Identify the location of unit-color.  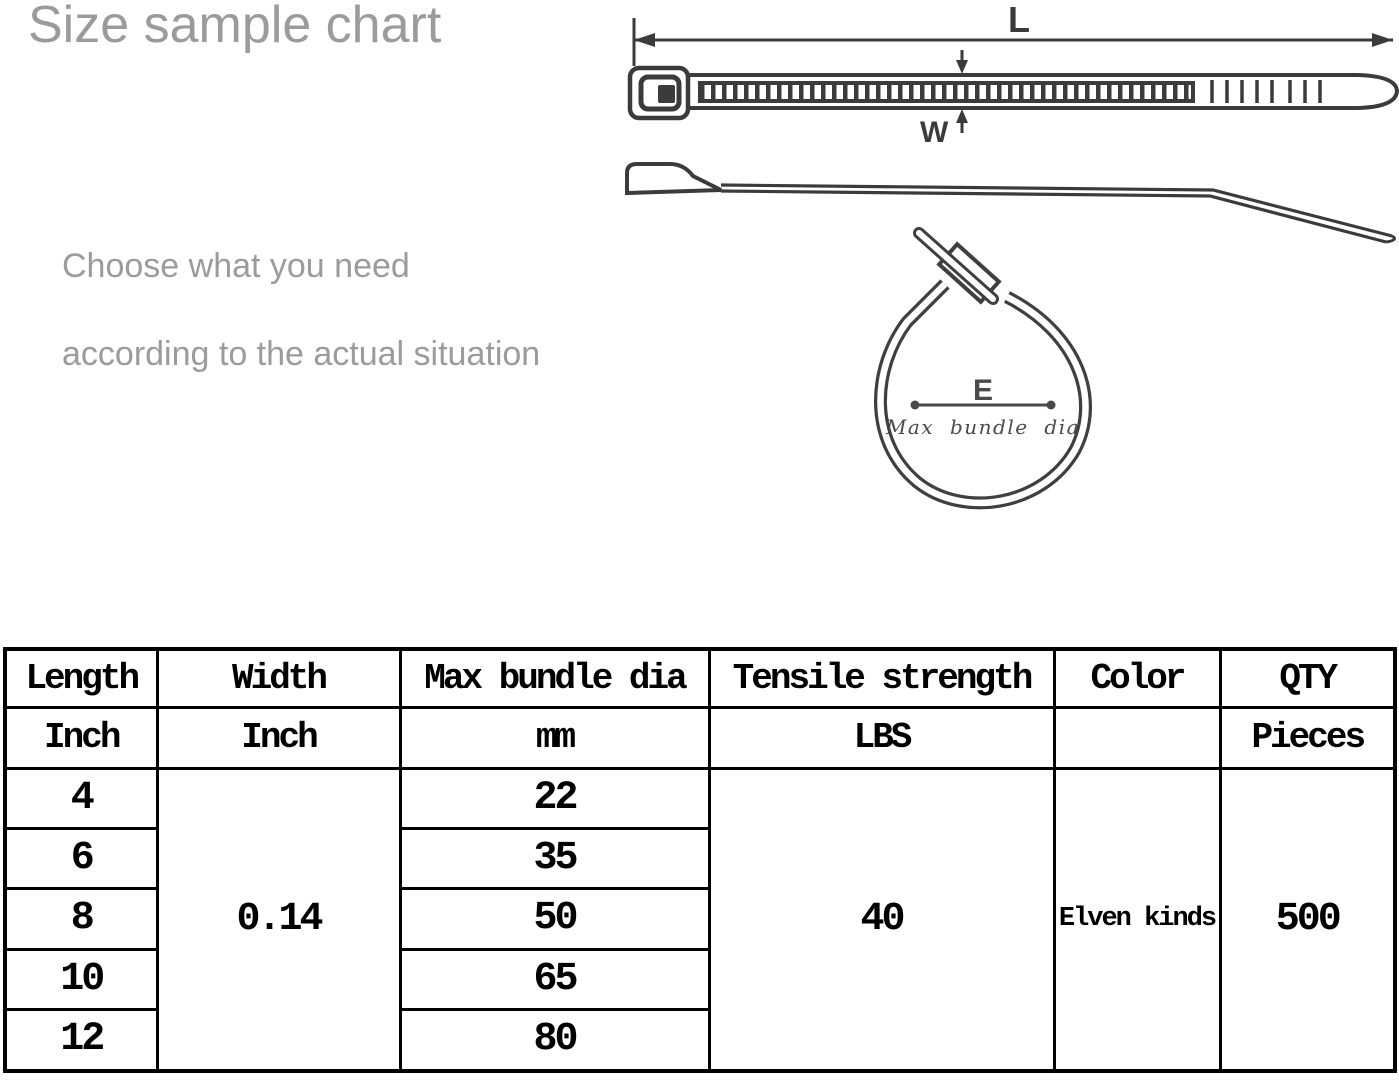
(1137, 737).